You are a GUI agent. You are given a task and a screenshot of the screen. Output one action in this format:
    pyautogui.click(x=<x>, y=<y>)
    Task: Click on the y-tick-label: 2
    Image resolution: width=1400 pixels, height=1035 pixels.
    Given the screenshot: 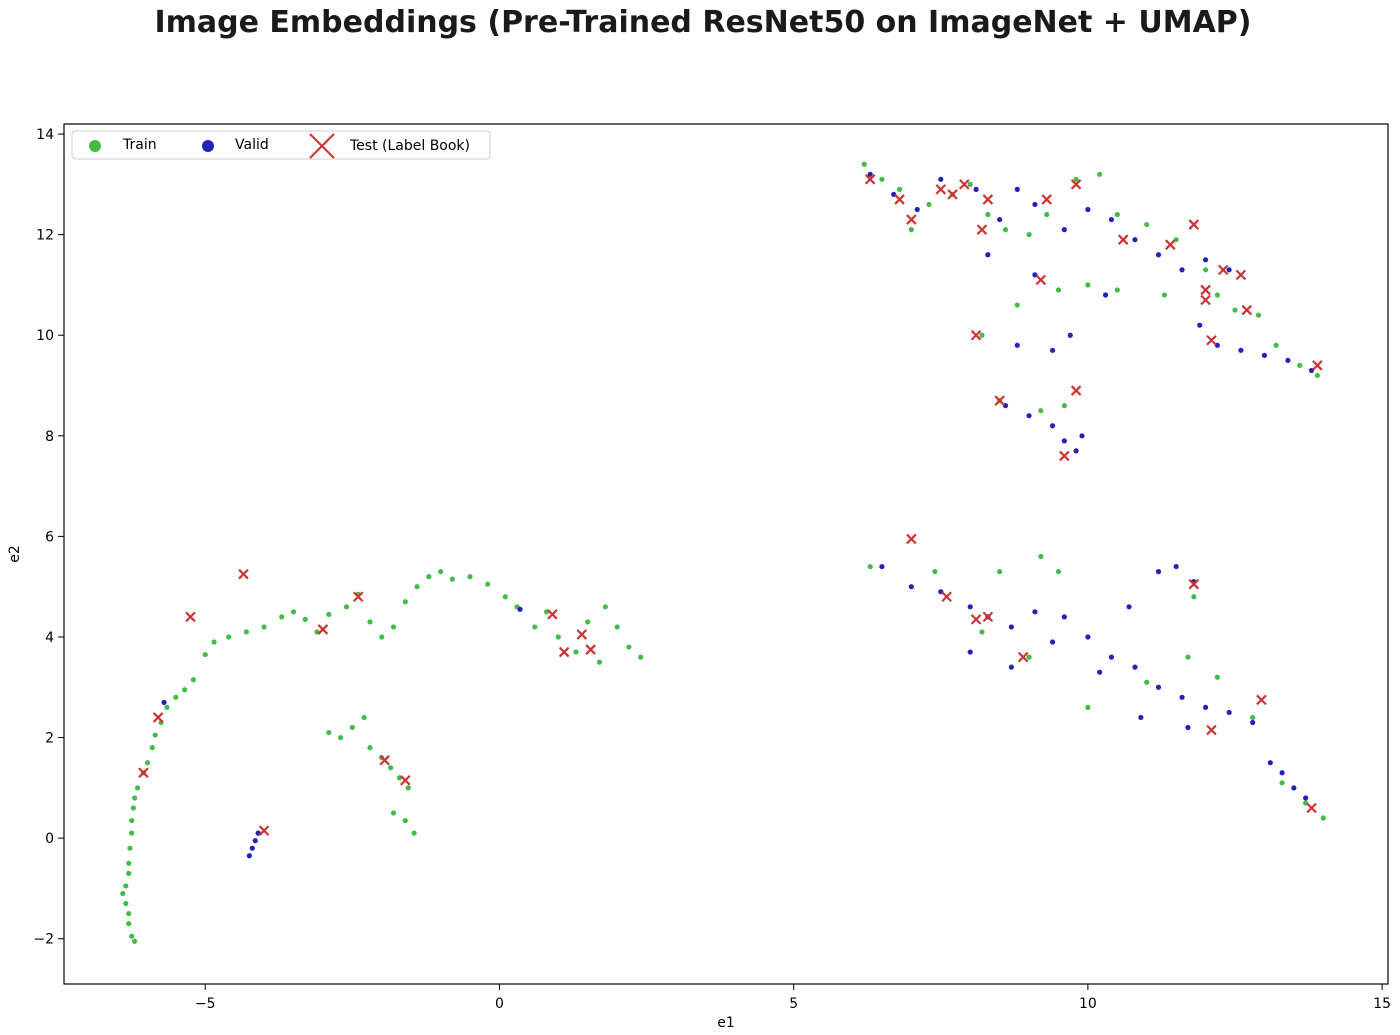 What is the action you would take?
    pyautogui.click(x=49, y=739)
    